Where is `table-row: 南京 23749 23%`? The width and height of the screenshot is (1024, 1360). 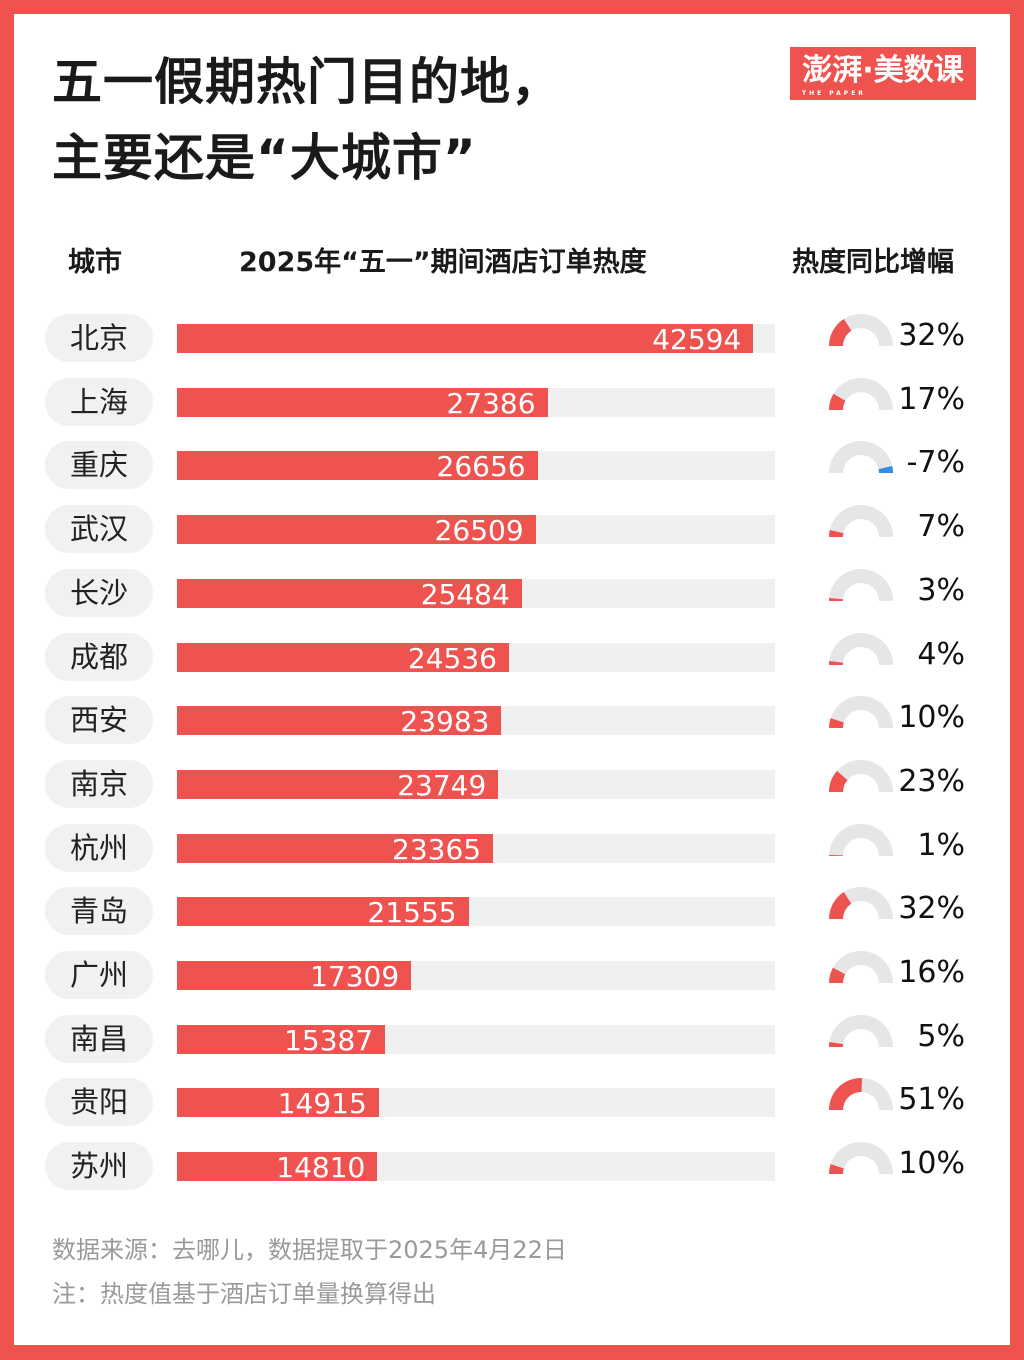
table-row: 南京 23749 23% is located at coordinates (512, 791).